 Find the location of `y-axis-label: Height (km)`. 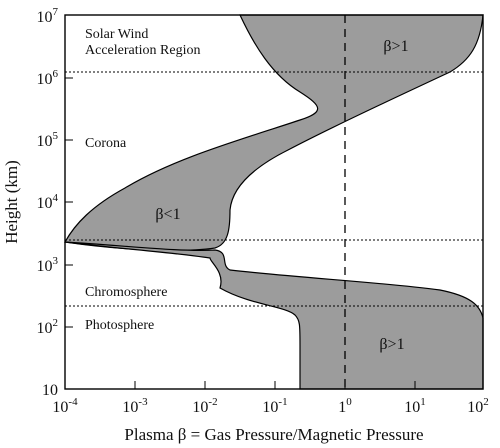

y-axis-label: Height (km) is located at coordinates (11, 202).